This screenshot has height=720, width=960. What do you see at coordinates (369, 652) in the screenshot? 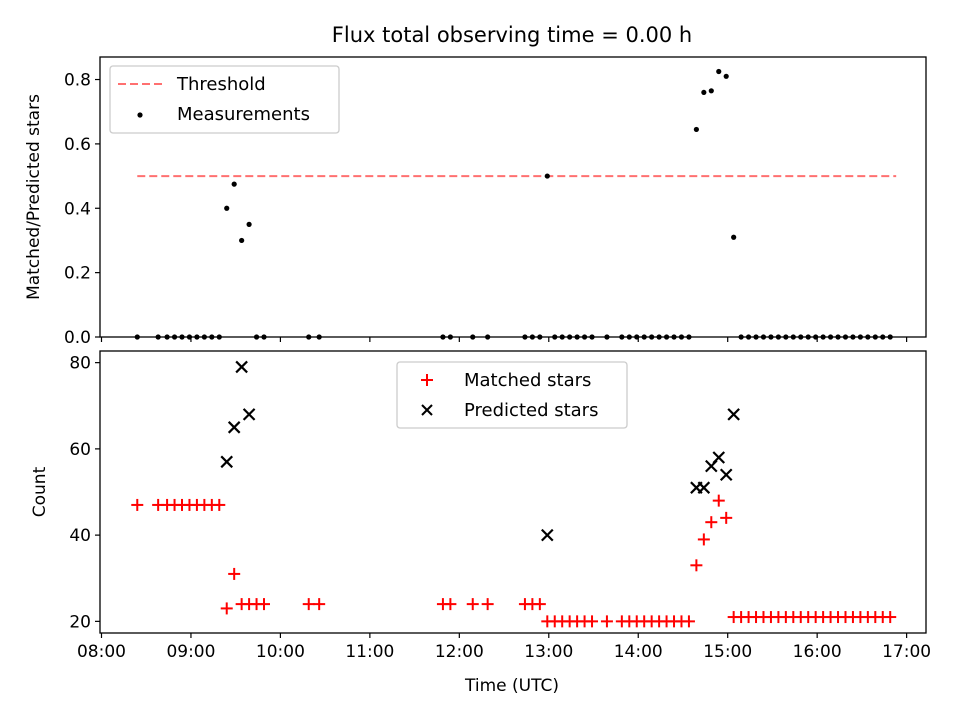
I see `x-tick-label: 11:00` at bounding box center [369, 652].